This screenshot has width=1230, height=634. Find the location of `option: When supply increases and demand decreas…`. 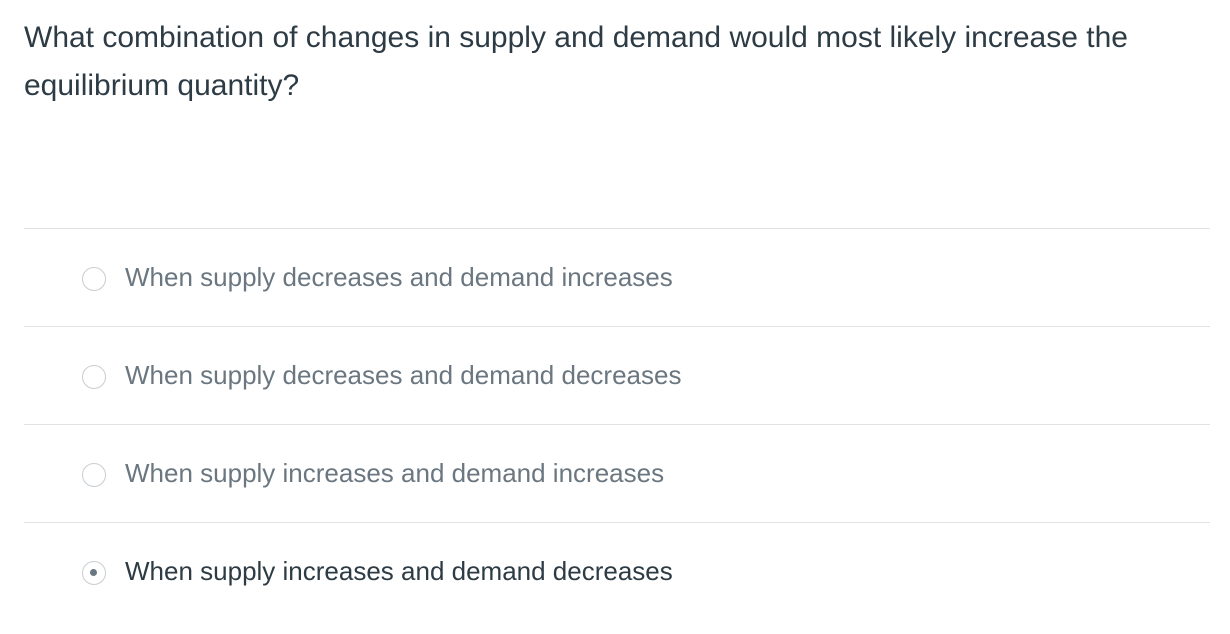

option: When supply increases and demand decreas… is located at coordinates (617, 571).